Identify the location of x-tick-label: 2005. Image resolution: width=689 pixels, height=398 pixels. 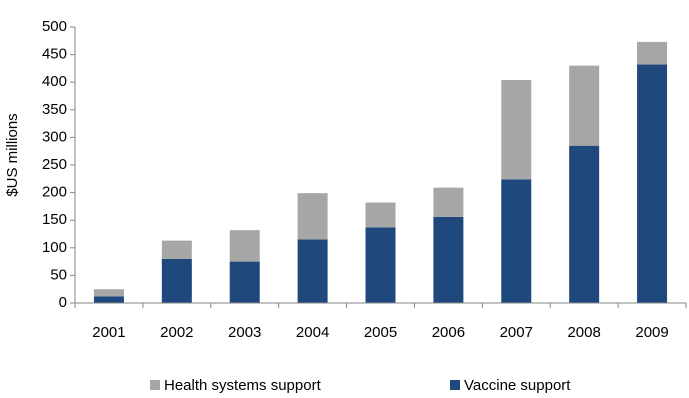
(380, 332).